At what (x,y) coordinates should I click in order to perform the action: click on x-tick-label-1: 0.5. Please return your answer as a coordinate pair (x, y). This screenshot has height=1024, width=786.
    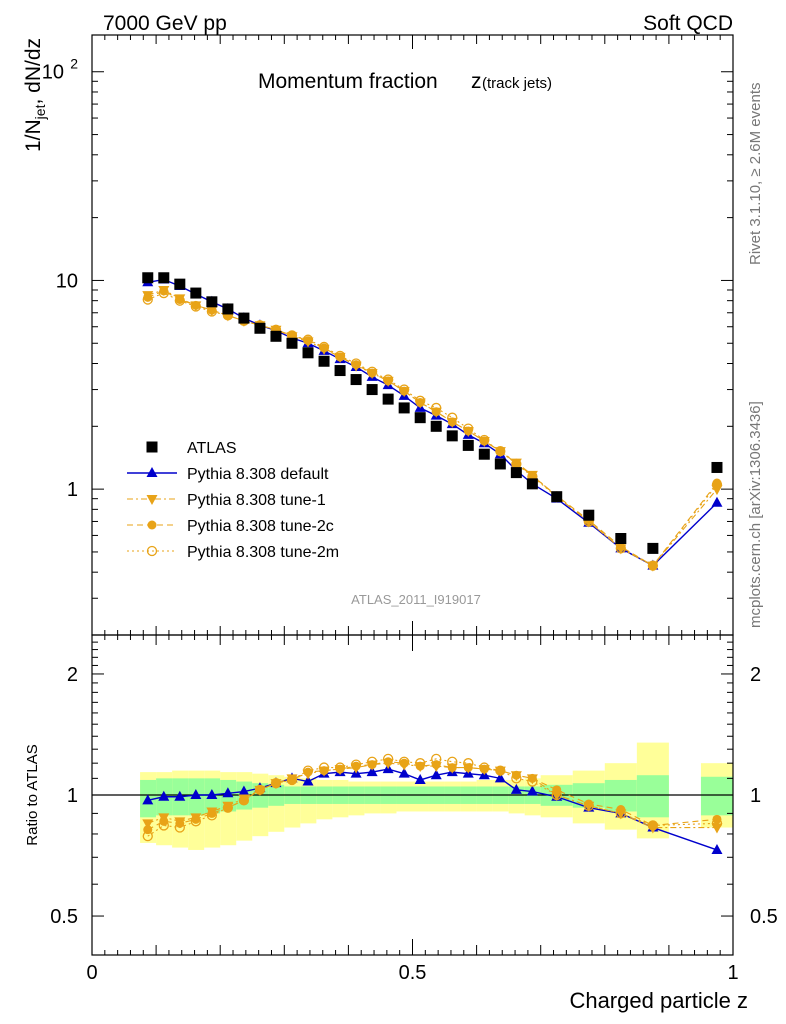
    Looking at the image, I should click on (413, 973).